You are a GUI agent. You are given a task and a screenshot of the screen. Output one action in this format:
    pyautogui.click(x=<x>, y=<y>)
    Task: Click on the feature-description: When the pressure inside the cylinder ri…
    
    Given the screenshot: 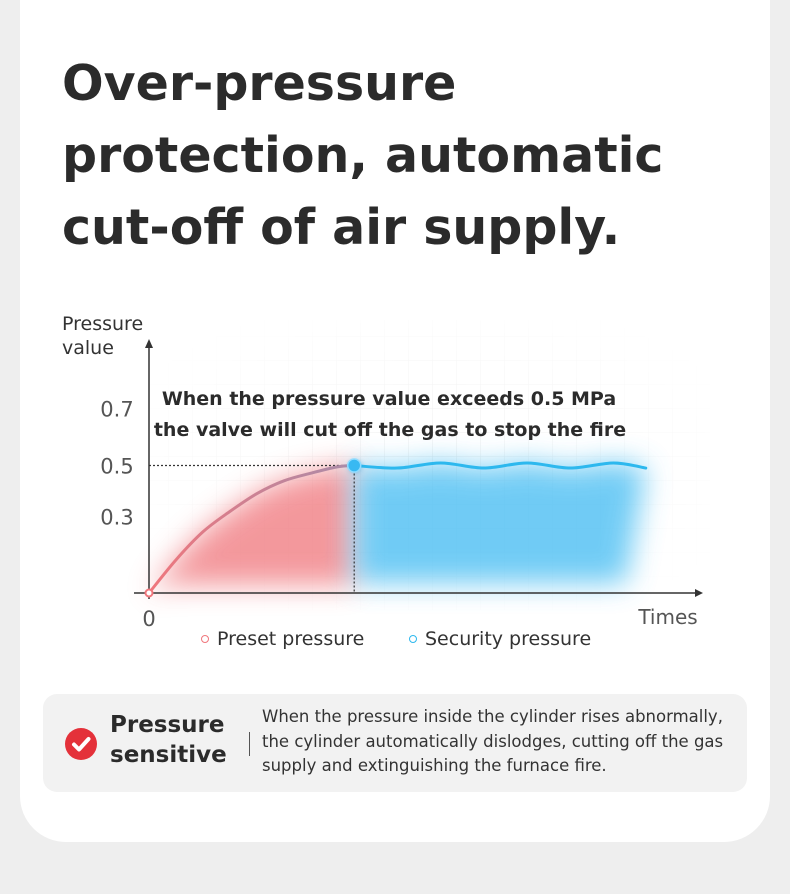 What is the action you would take?
    pyautogui.click(x=493, y=741)
    